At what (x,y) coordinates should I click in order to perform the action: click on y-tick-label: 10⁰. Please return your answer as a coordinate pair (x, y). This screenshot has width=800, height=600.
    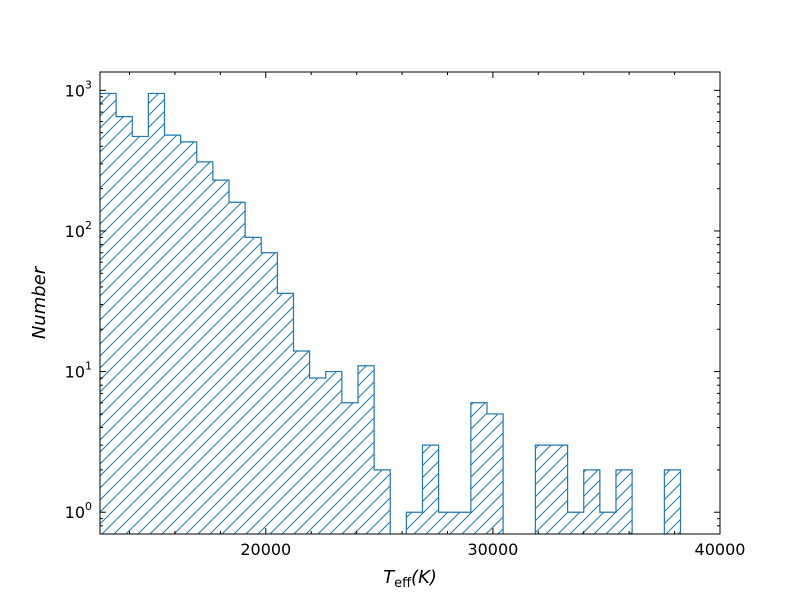
    Looking at the image, I should click on (78, 511).